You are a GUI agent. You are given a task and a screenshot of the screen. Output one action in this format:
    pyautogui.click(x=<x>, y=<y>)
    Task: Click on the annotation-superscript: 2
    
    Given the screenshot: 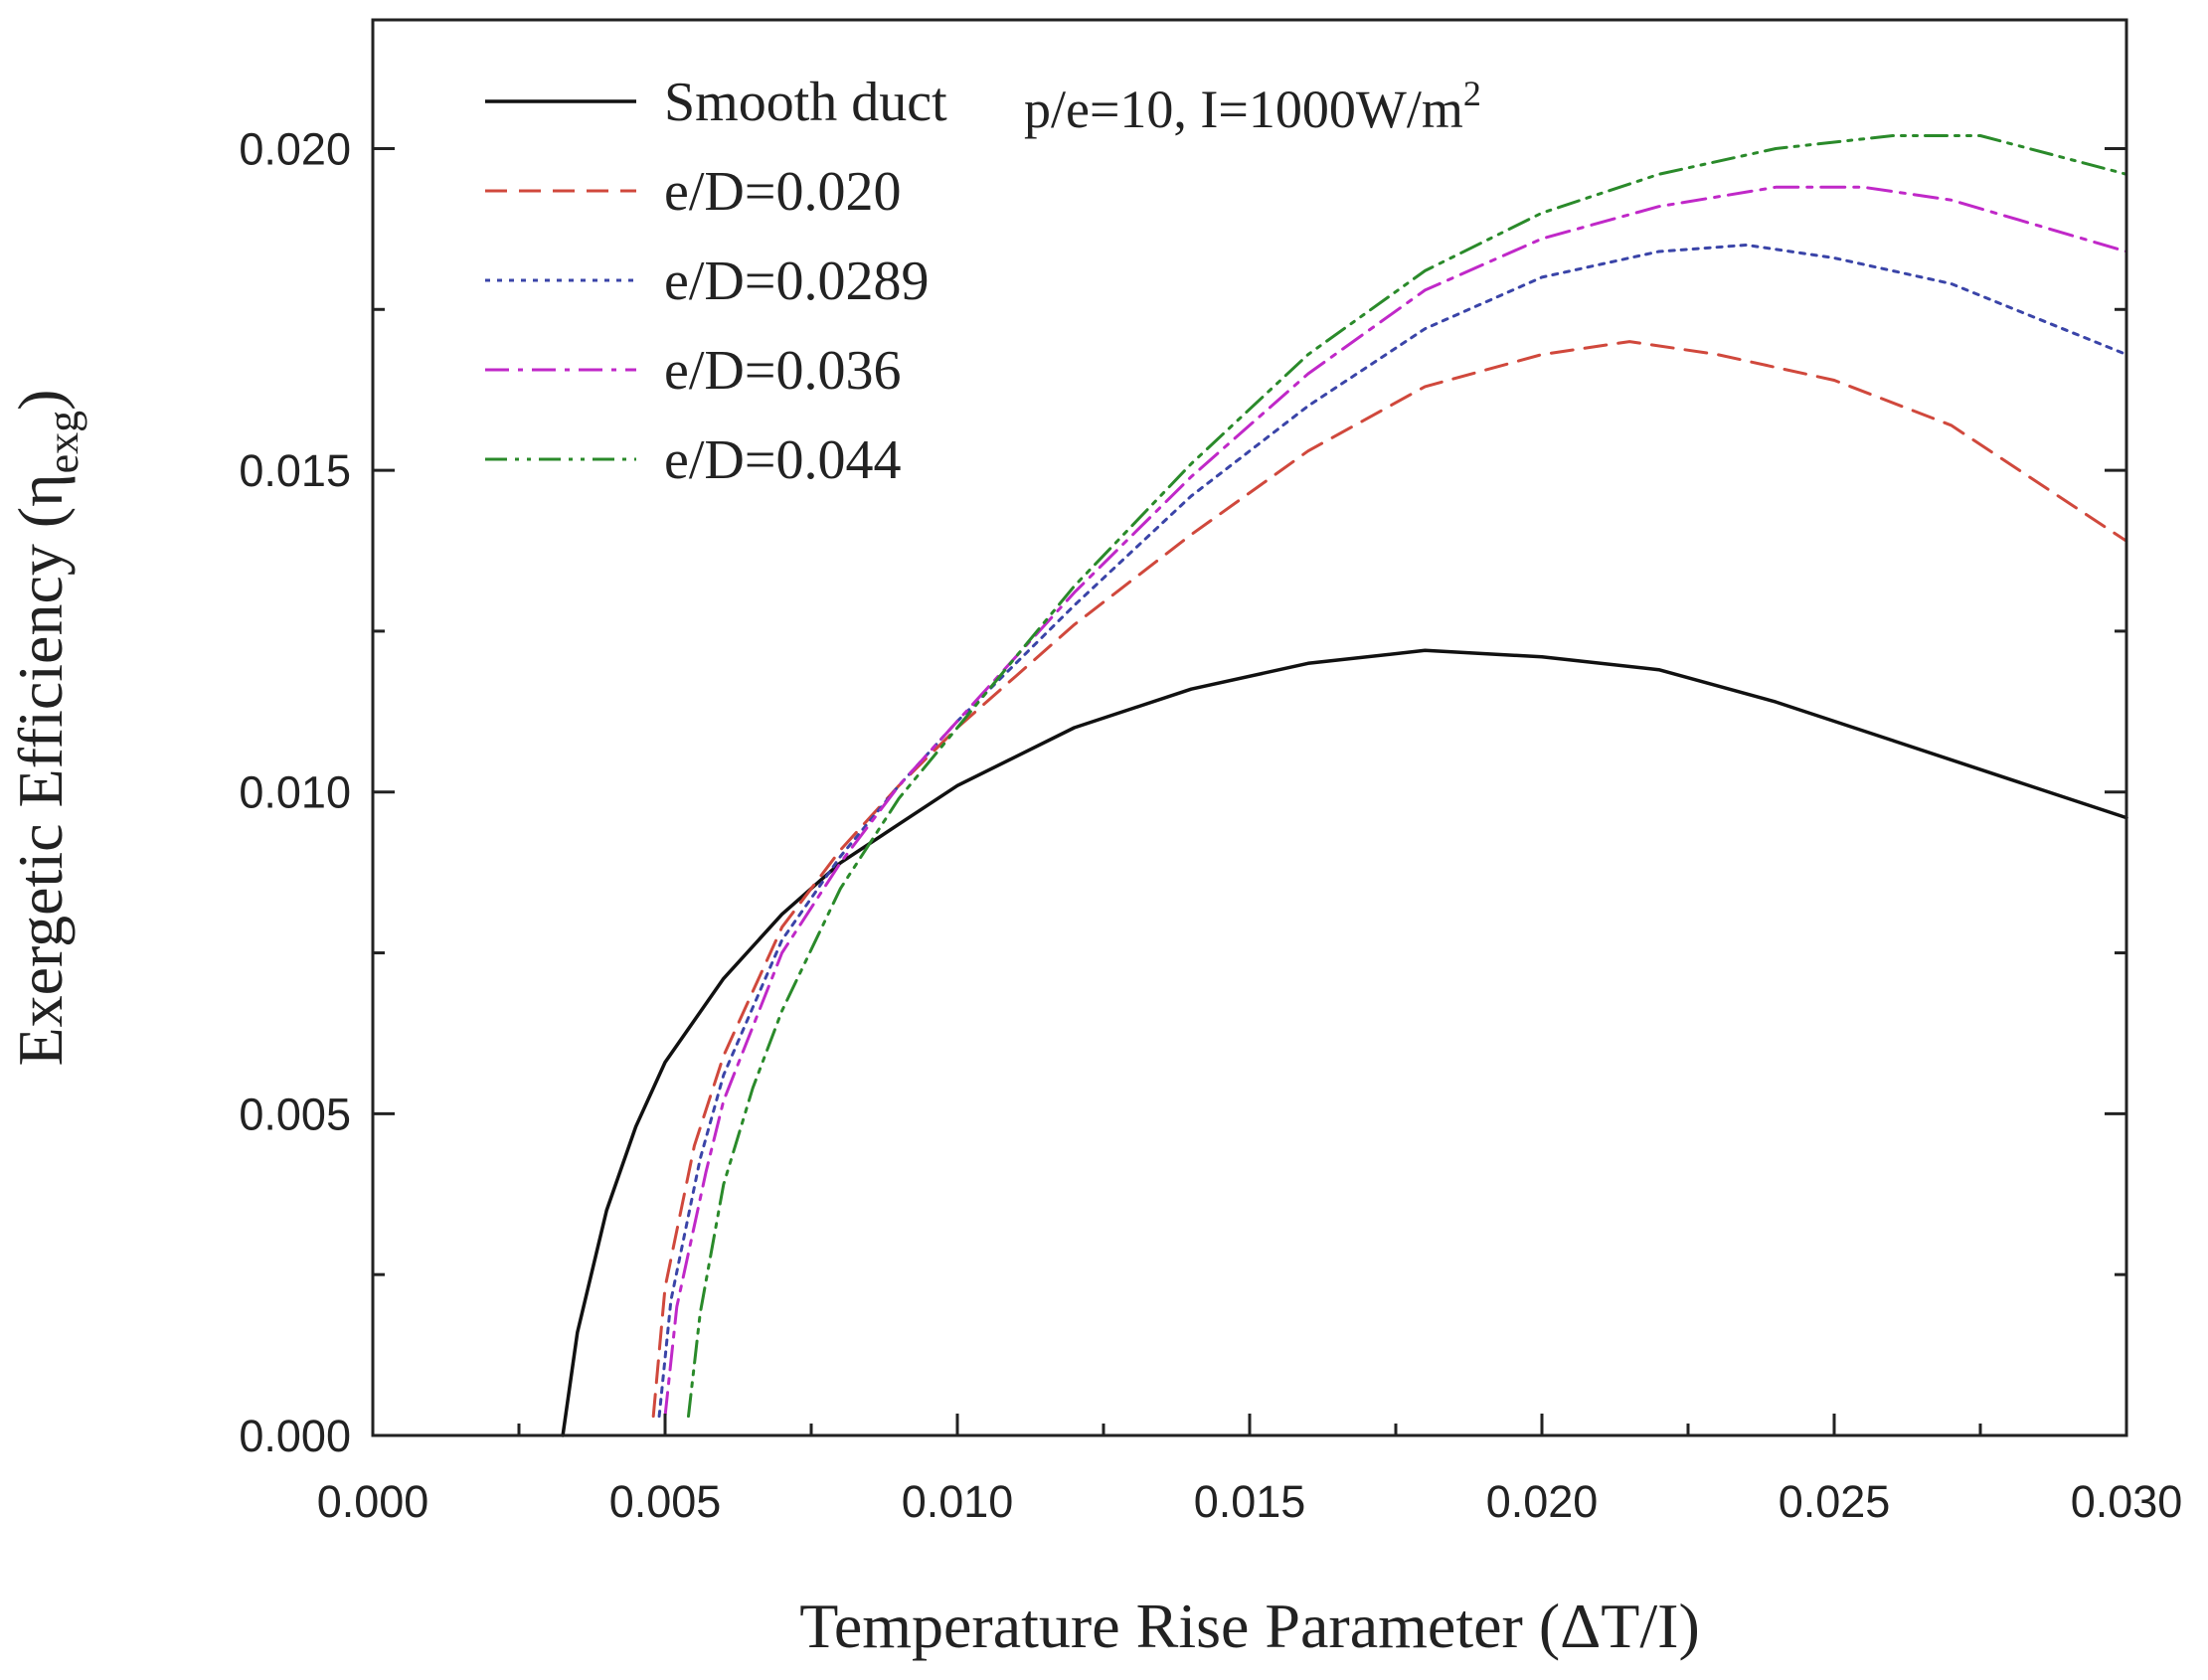 What is the action you would take?
    pyautogui.click(x=1472, y=93)
    